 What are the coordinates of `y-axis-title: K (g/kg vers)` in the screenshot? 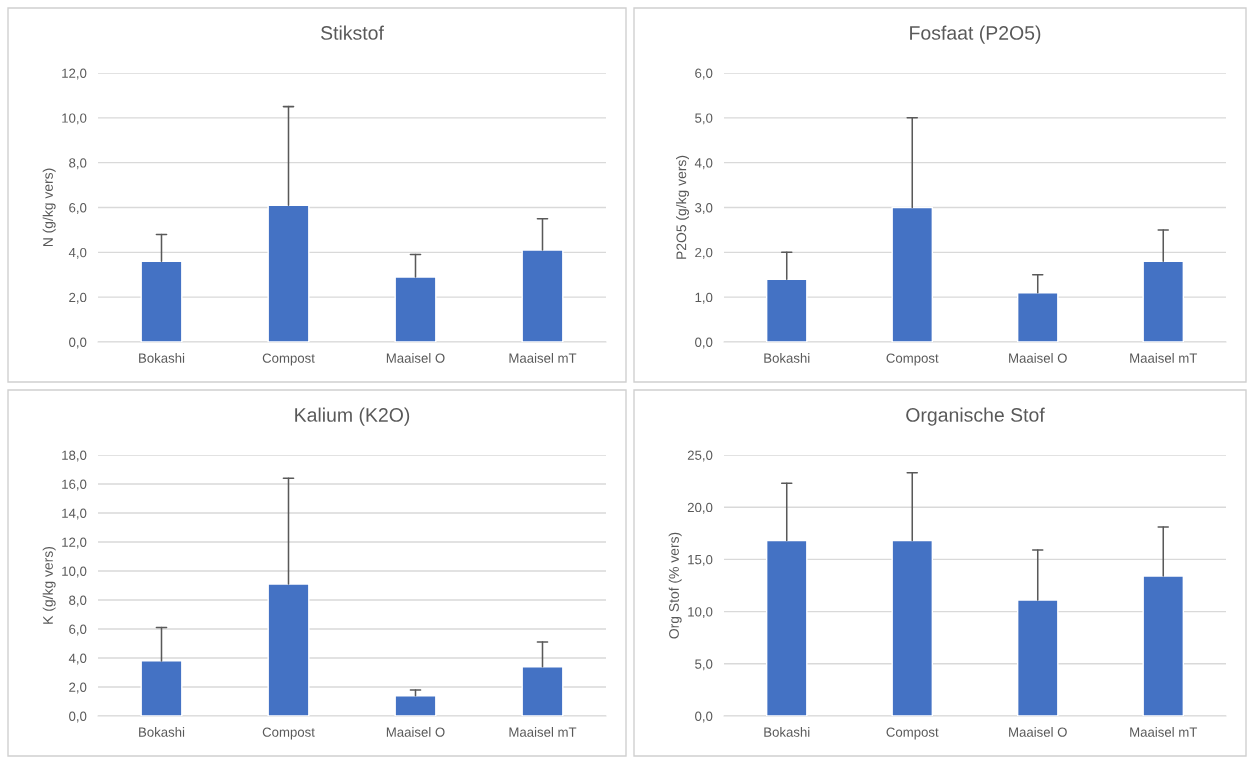 It's located at (49, 585).